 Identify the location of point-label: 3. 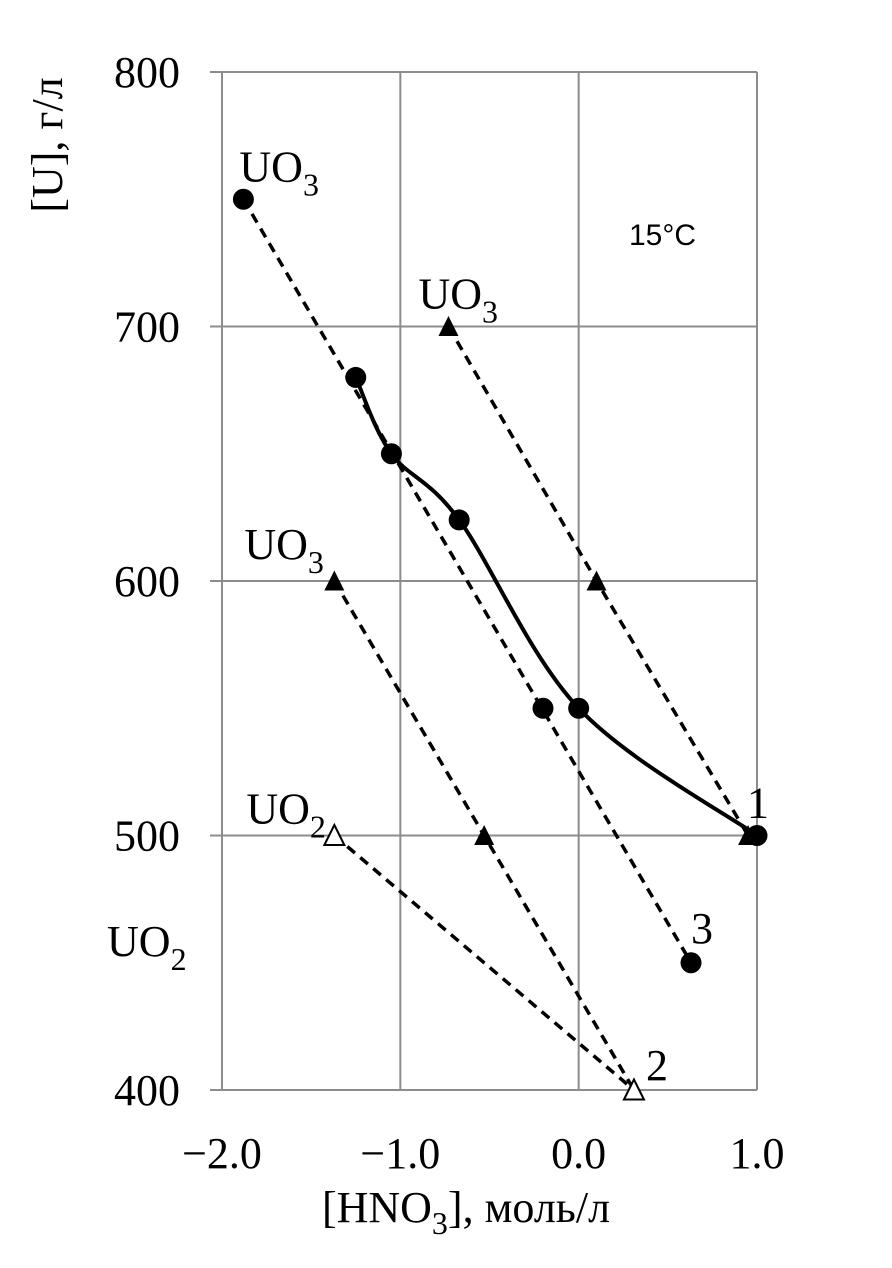
(702, 928).